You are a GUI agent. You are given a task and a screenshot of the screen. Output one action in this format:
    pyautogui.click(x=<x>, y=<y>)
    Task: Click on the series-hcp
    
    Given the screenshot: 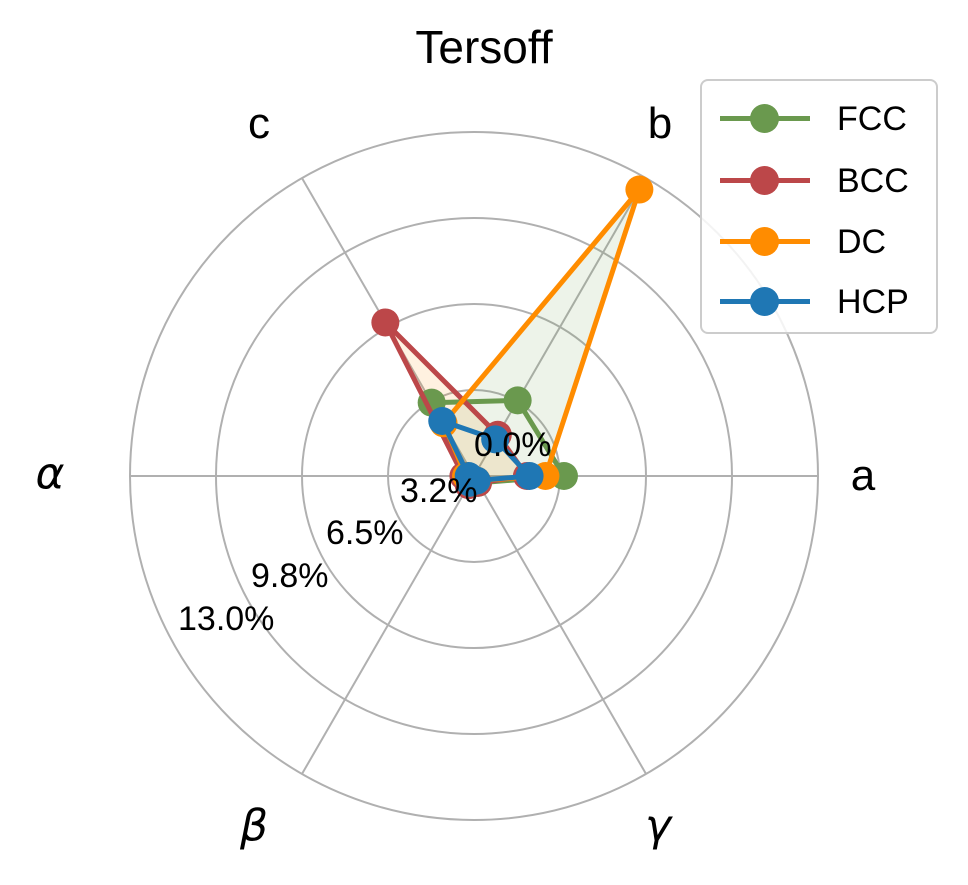 What is the action you would take?
    pyautogui.click(x=486, y=452)
    